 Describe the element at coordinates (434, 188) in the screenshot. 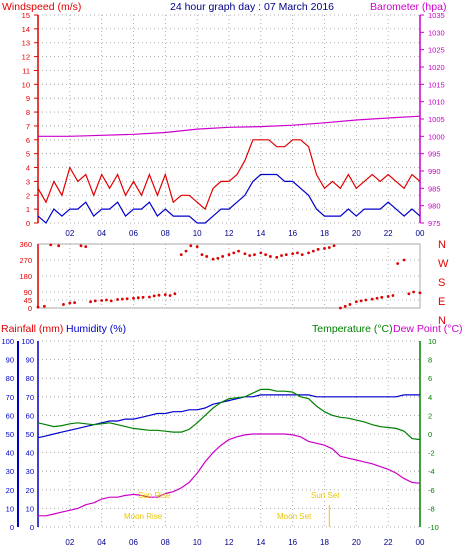

I see `barometer-tick-label: 985` at that location.